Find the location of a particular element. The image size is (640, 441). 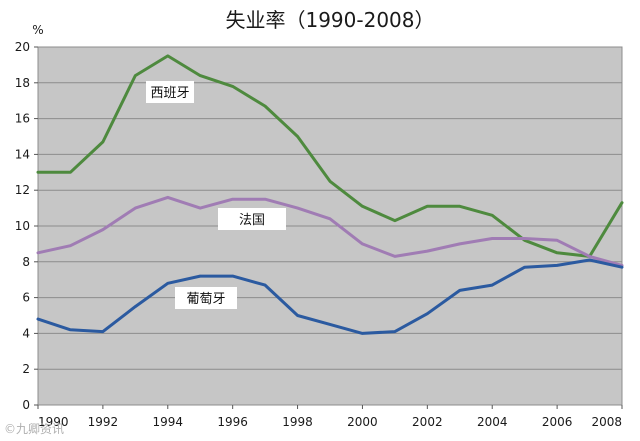

data-point-portugal-2006 is located at coordinates (557, 265).